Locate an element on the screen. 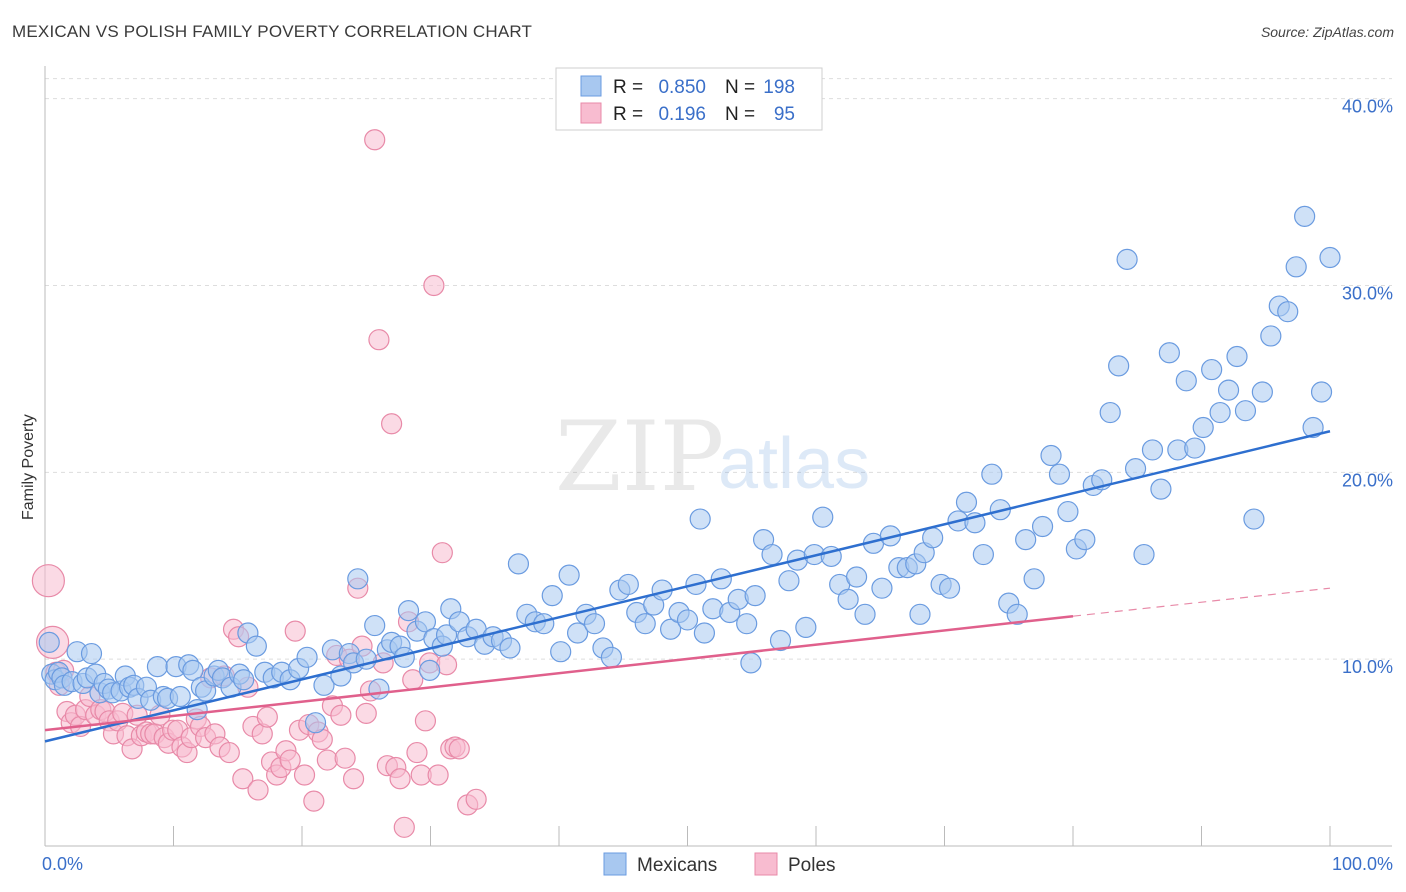  x-tick-label-min: 0.0% is located at coordinates (62, 864).